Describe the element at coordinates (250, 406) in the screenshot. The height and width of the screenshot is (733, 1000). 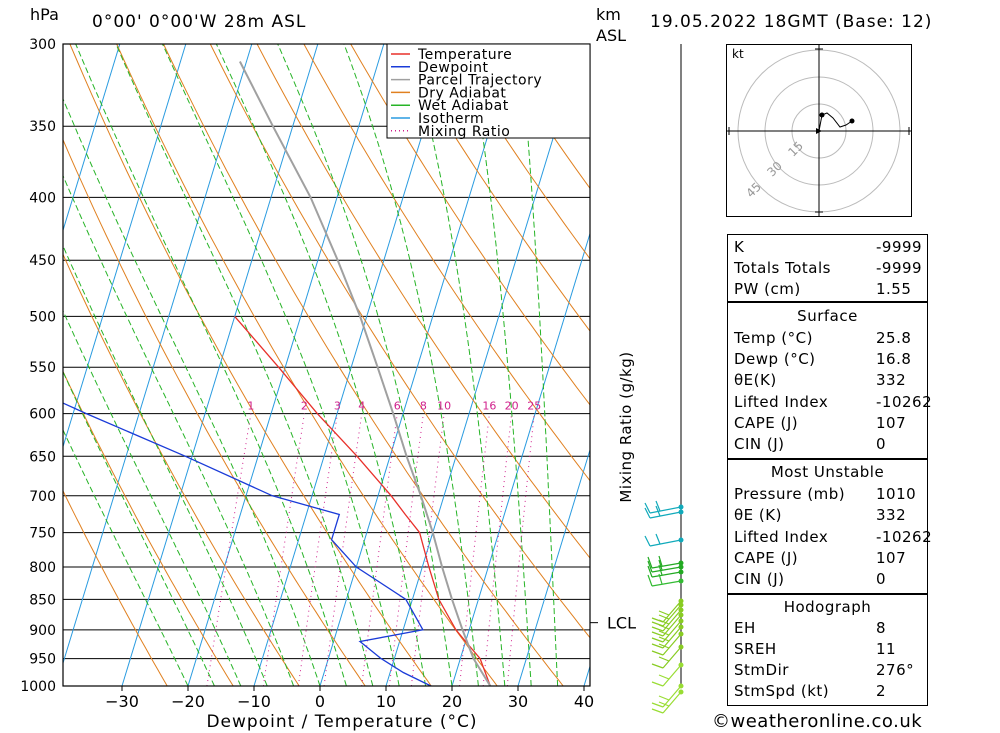
I see `mixing-ratio-label: 1` at that location.